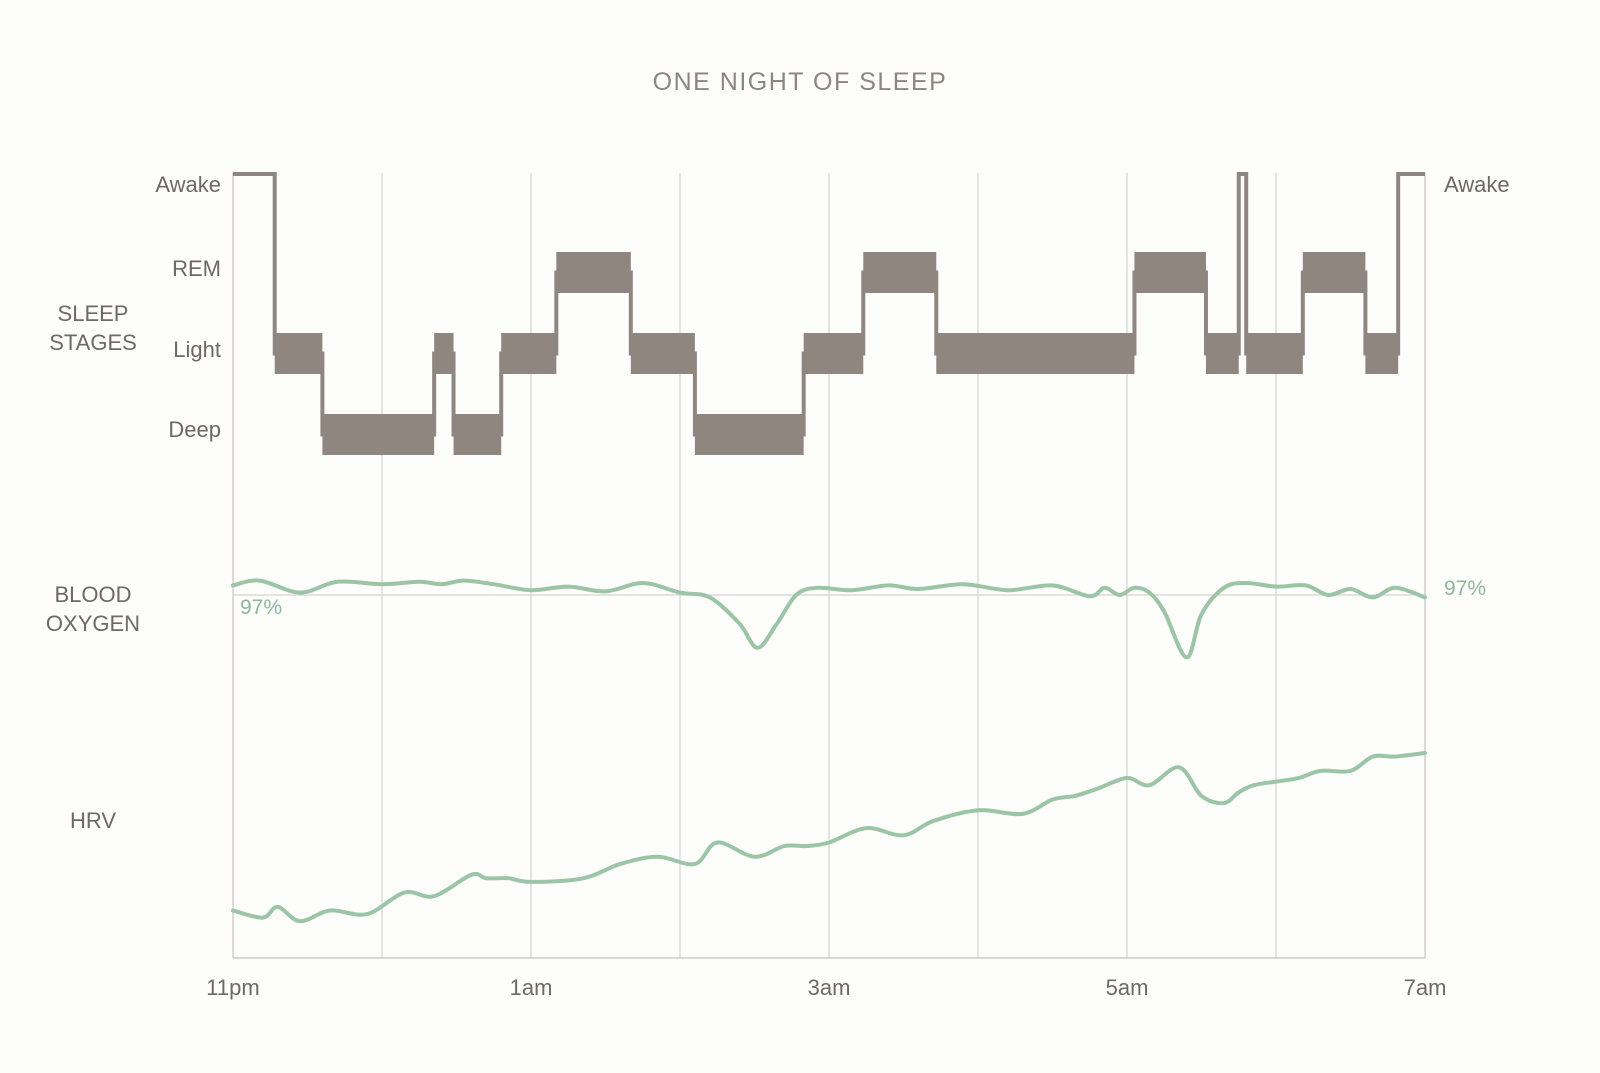 The height and width of the screenshot is (1073, 1600). I want to click on chart-title: ONE NIGHT OF SLEEP, so click(800, 82).